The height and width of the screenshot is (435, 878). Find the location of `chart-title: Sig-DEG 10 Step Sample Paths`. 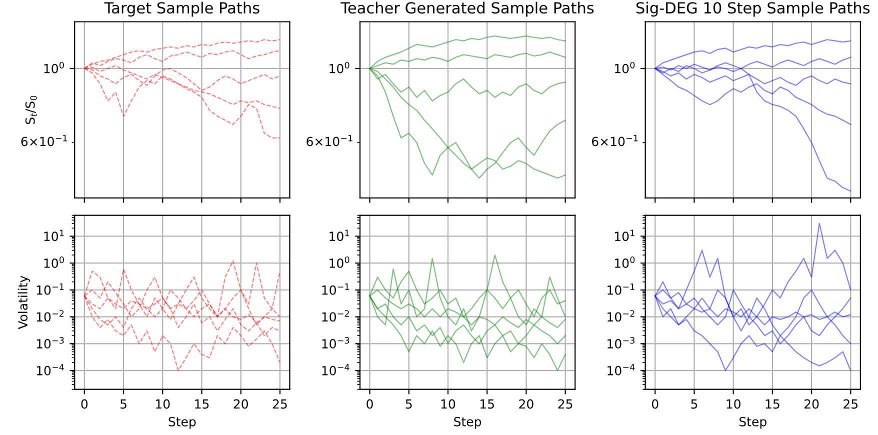

chart-title: Sig-DEG 10 Step Sample Paths is located at coordinates (753, 9).